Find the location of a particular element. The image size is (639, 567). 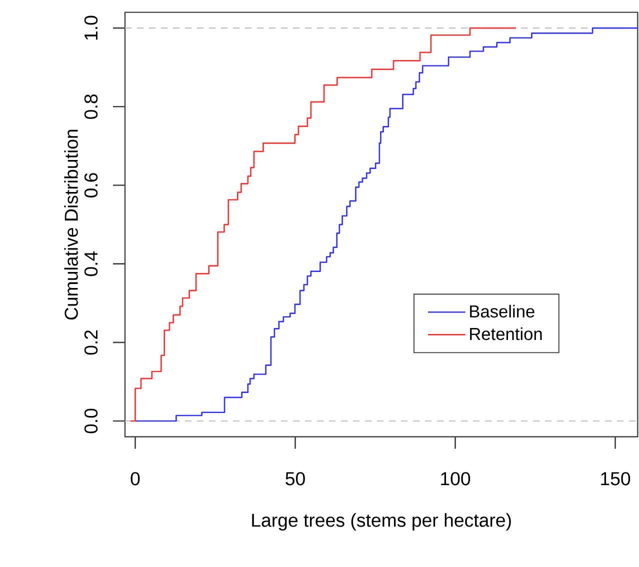

y-tick-label: 0.2 is located at coordinates (91, 342).